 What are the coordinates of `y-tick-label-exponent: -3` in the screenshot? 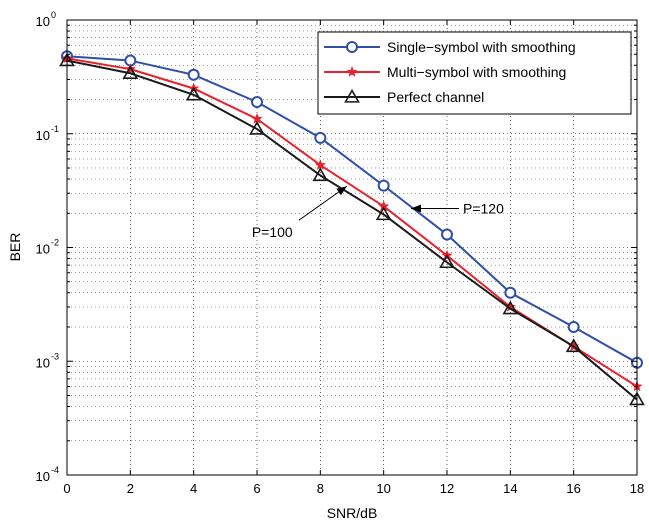 It's located at (55, 356).